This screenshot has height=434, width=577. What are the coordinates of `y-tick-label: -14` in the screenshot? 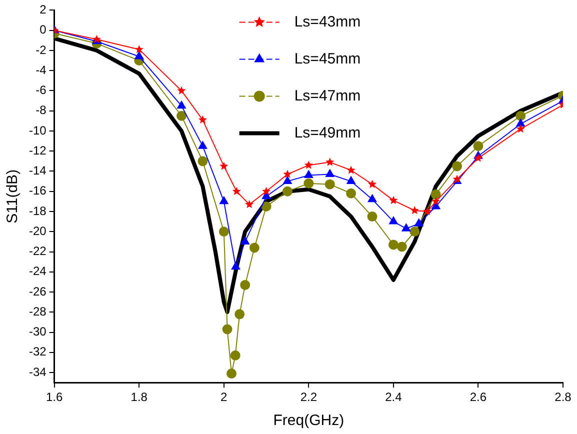 It's located at (38, 171).